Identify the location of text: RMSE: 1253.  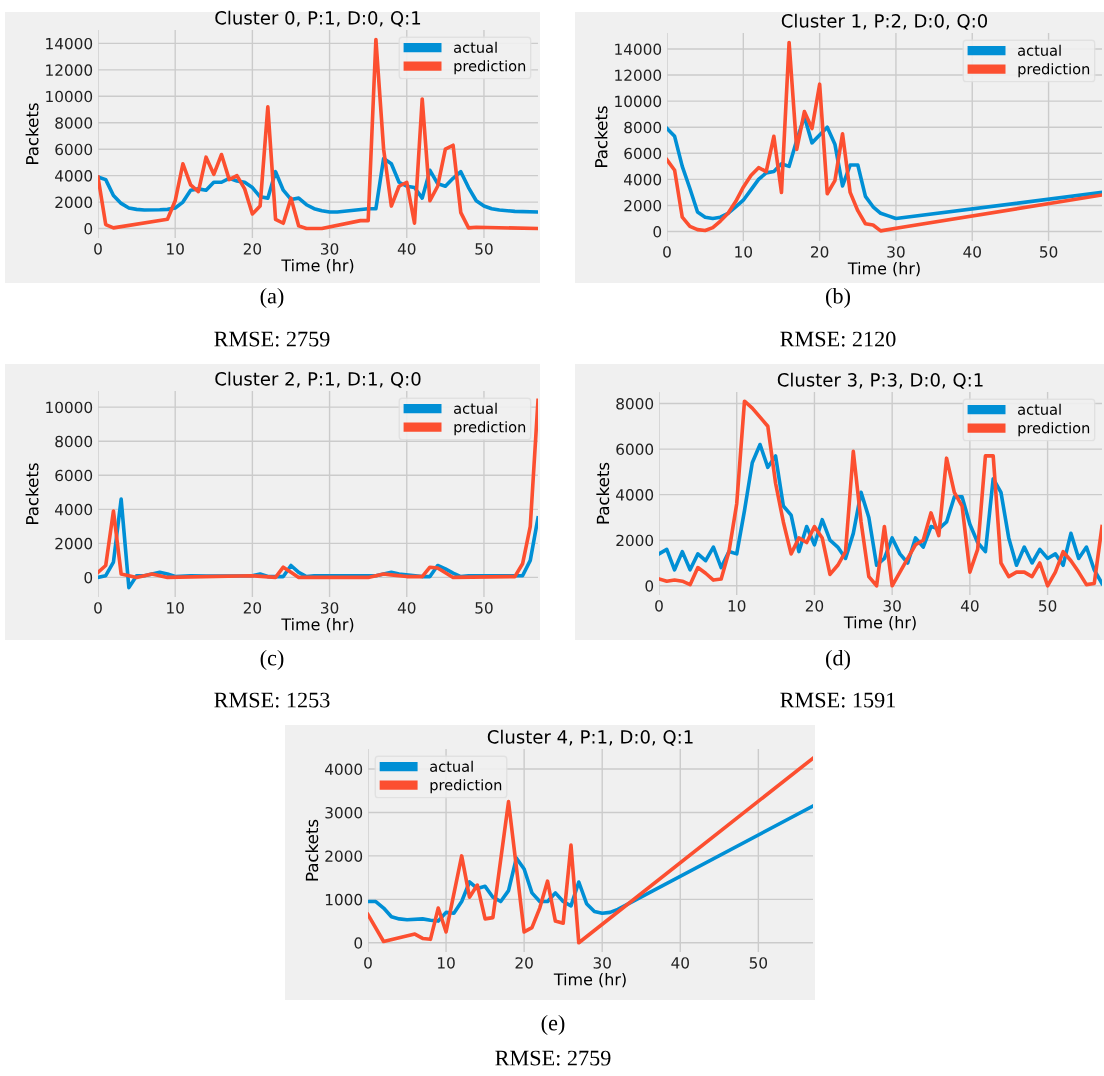
(272, 700).